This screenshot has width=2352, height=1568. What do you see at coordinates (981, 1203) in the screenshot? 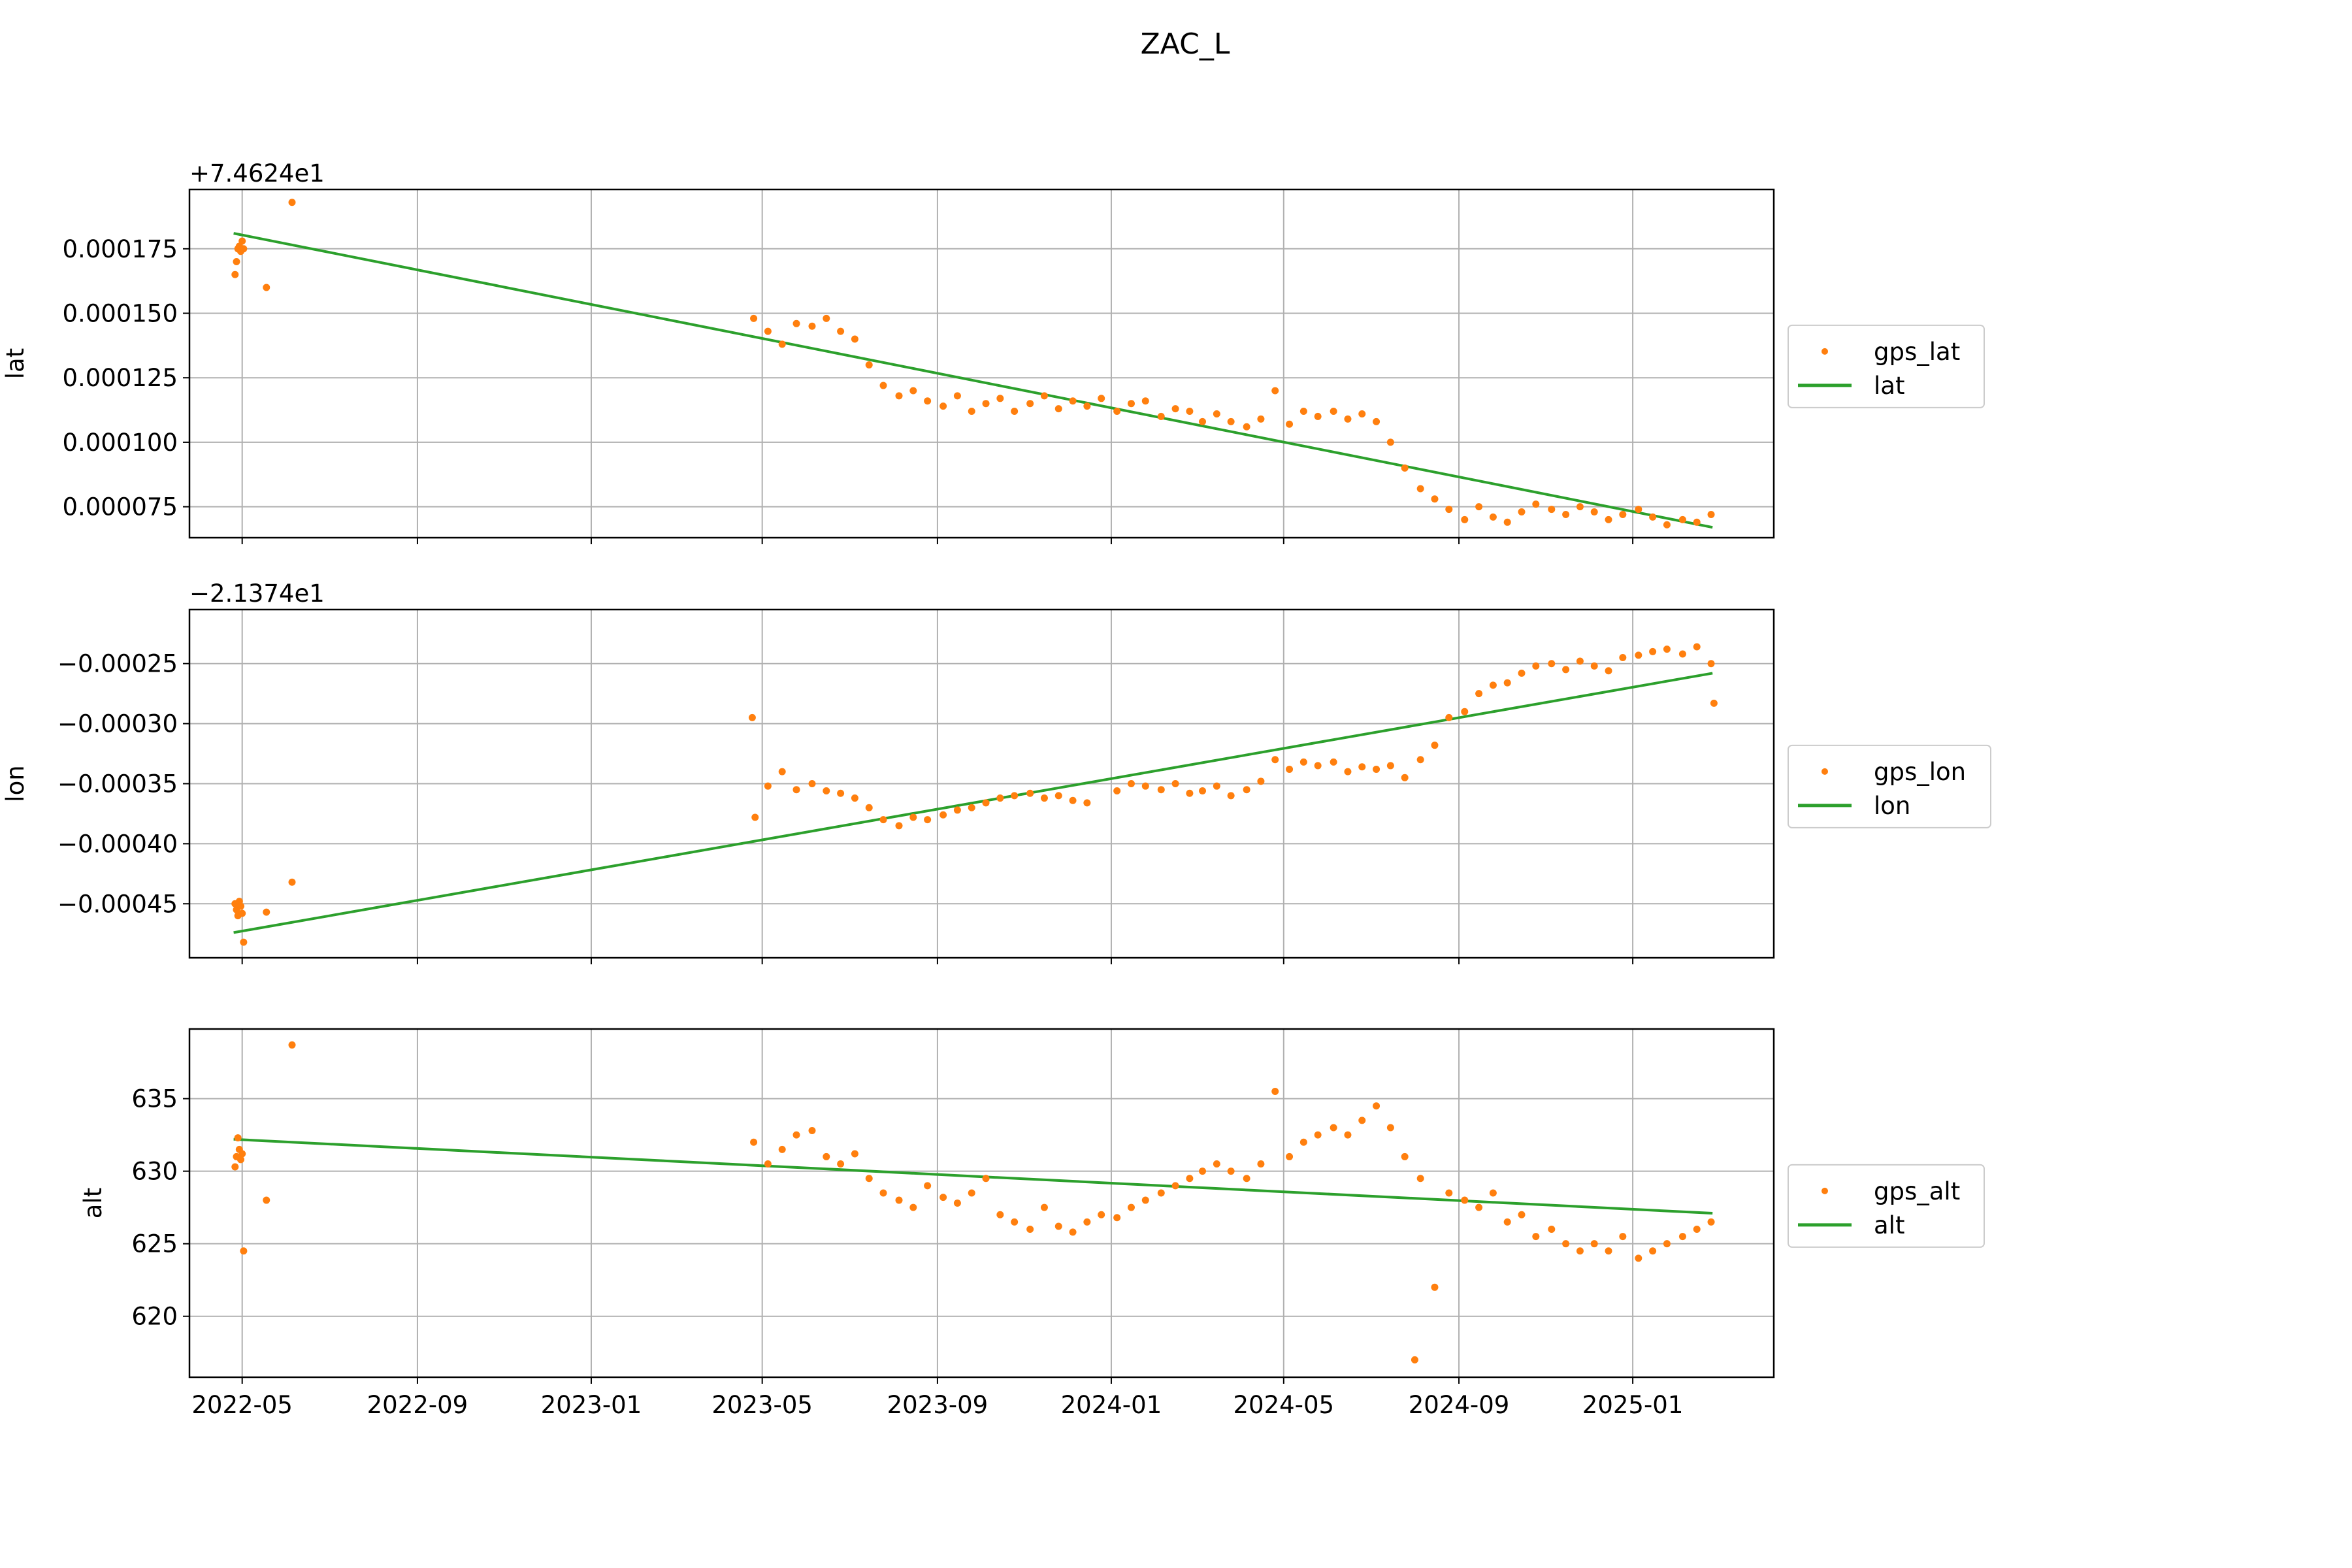
I see `grid-alt` at bounding box center [981, 1203].